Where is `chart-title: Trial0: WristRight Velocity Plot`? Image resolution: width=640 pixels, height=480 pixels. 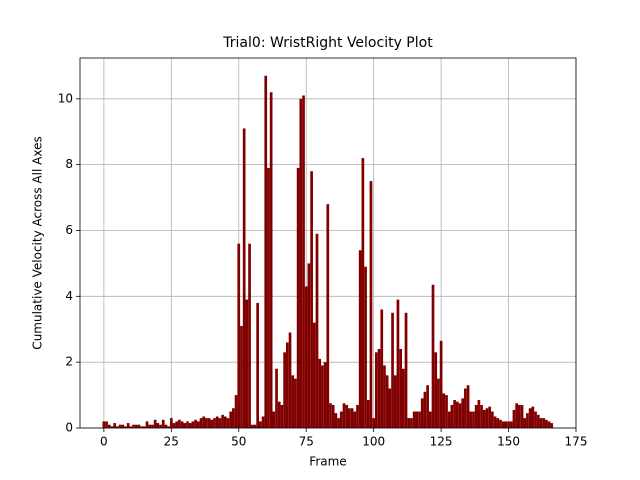 chart-title: Trial0: WristRight Velocity Plot is located at coordinates (327, 43).